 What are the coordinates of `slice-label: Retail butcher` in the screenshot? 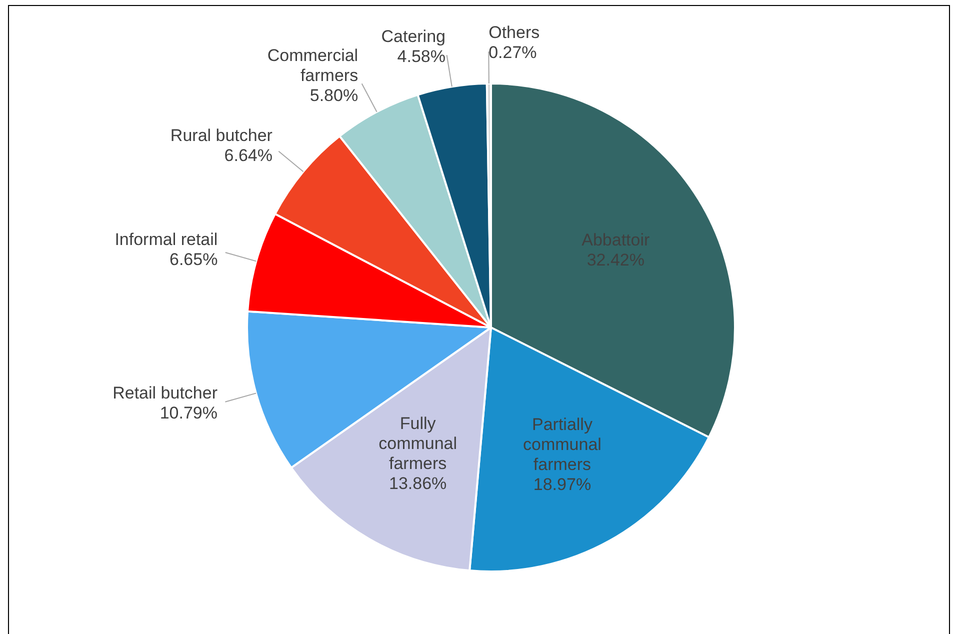 It's located at (165, 393).